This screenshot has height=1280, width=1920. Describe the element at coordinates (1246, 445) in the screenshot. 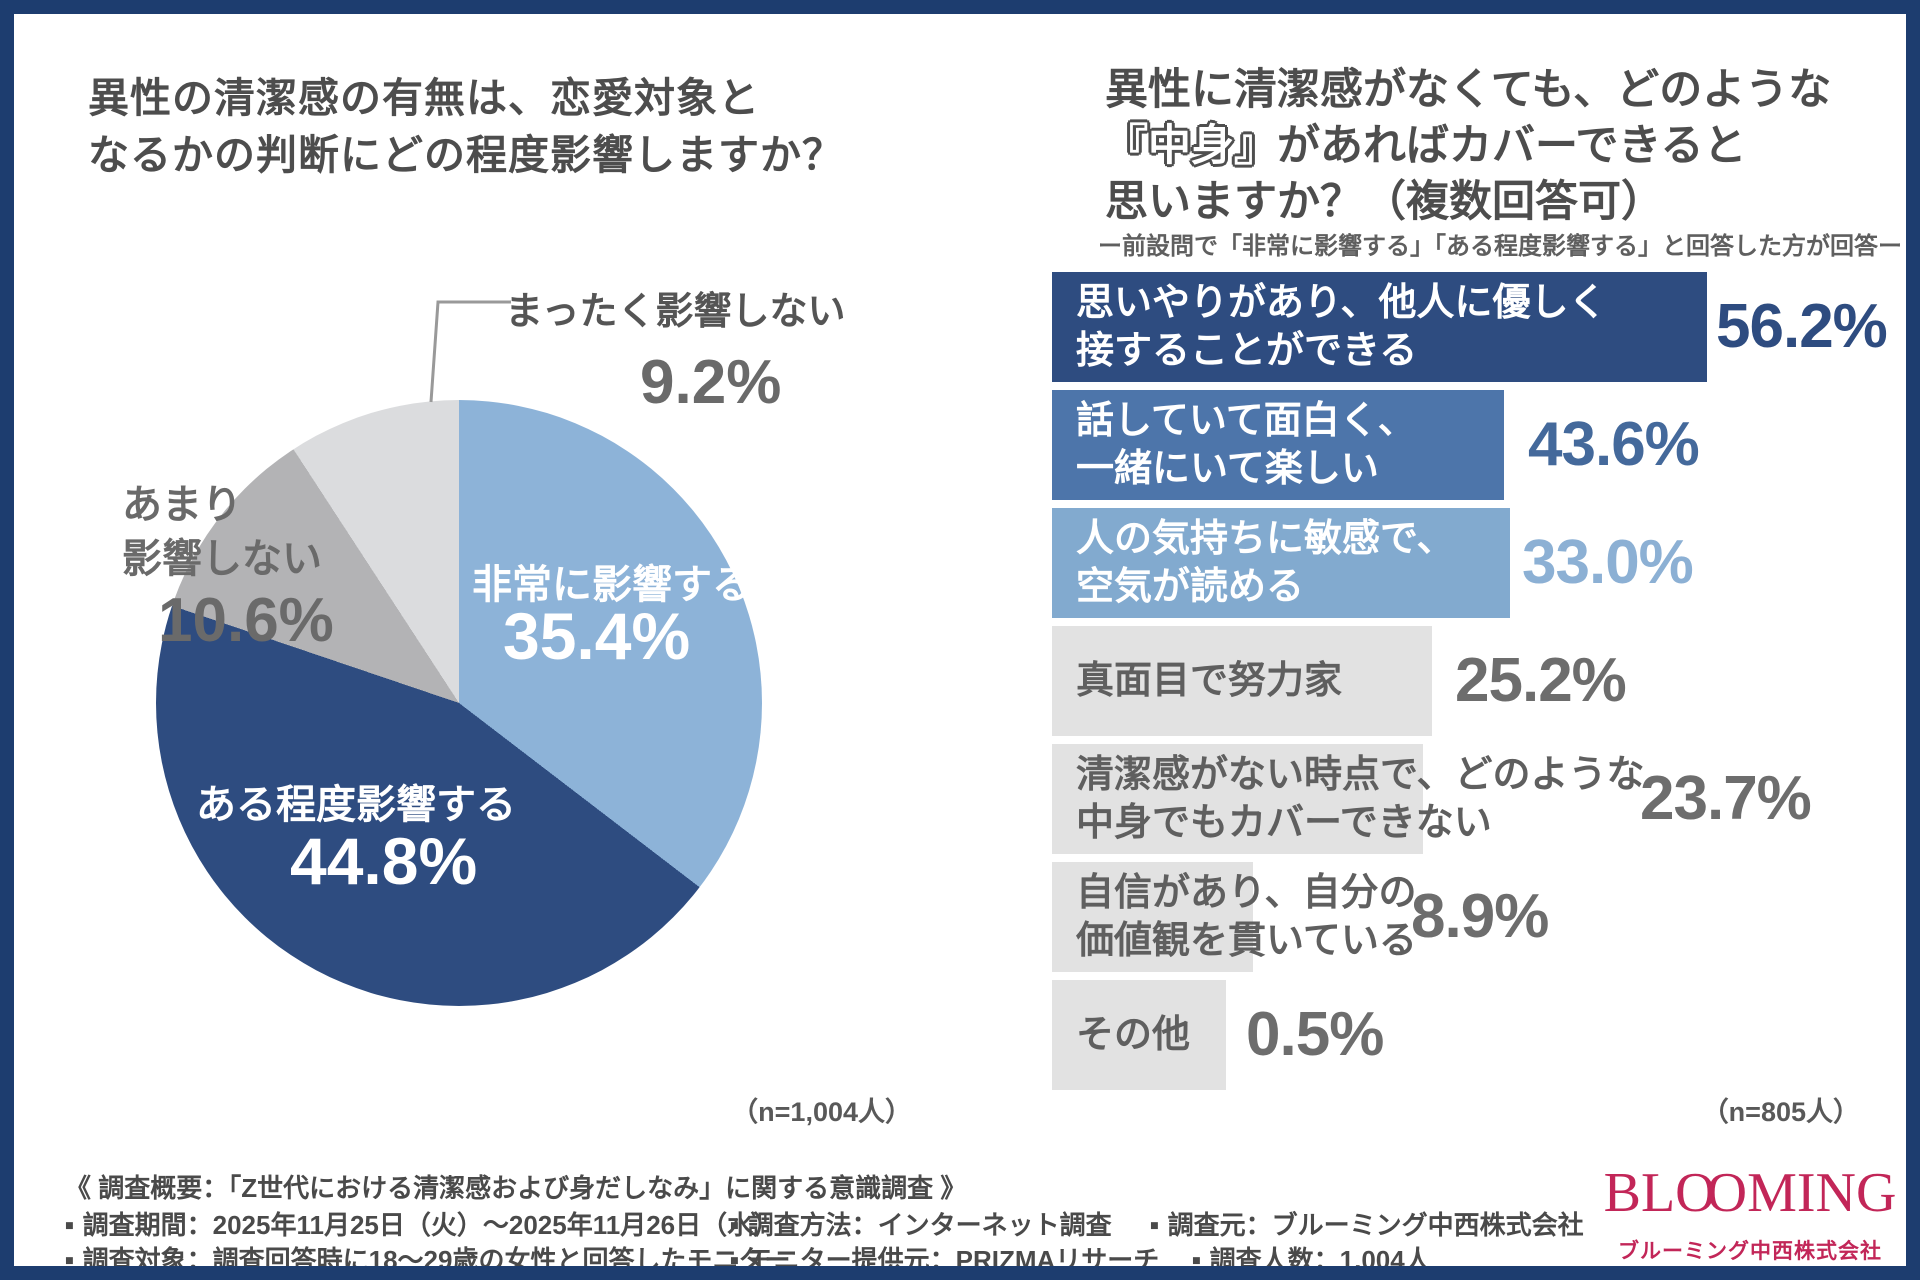

I see `bar-label: 話していて面白く、 一緒にいて楽しい` at that location.